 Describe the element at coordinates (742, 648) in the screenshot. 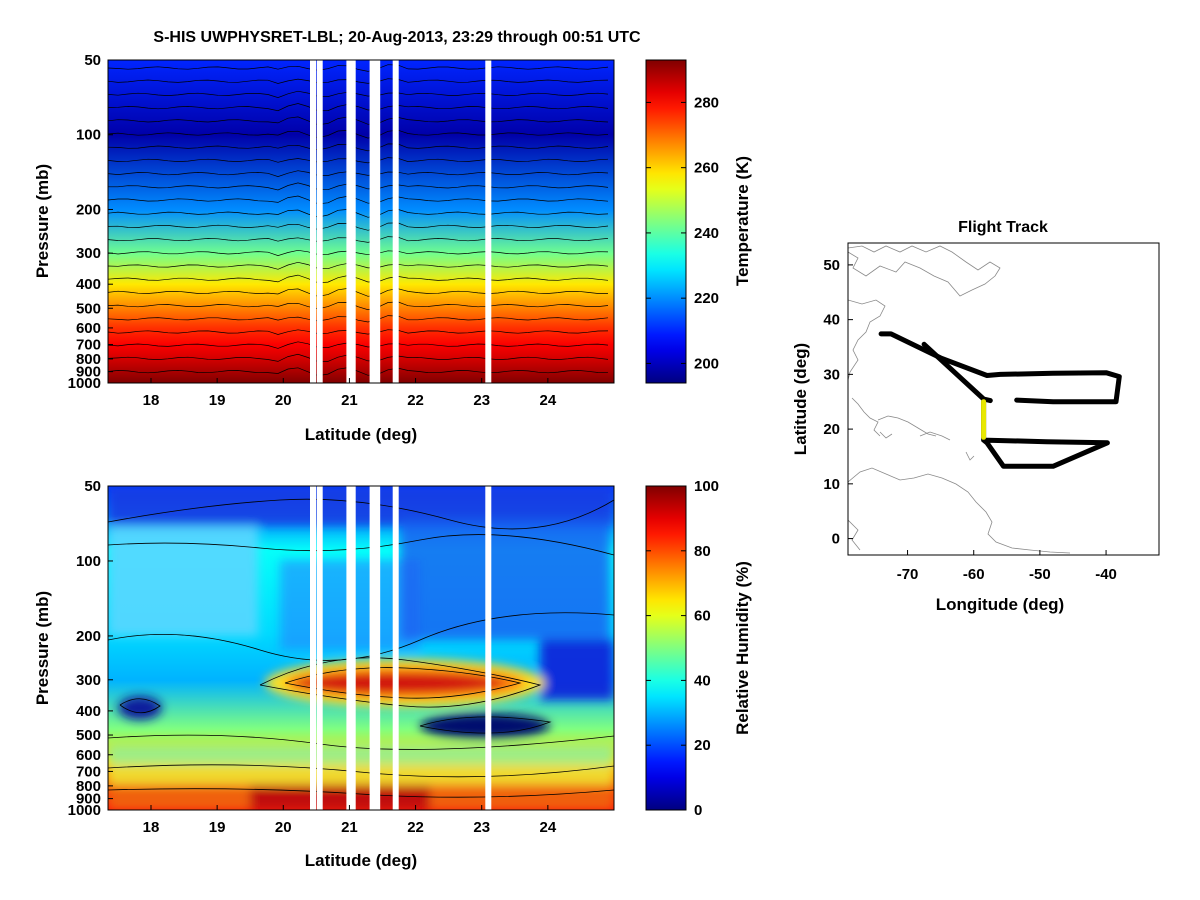

I see `humidity-colorbar-label: Relative Humidity (%)` at that location.